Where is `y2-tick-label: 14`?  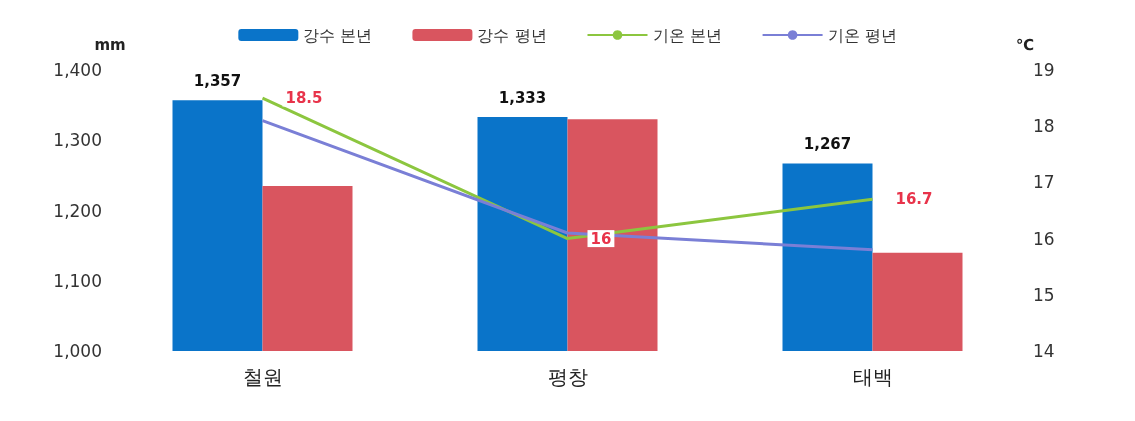 y2-tick-label: 14 is located at coordinates (1044, 351).